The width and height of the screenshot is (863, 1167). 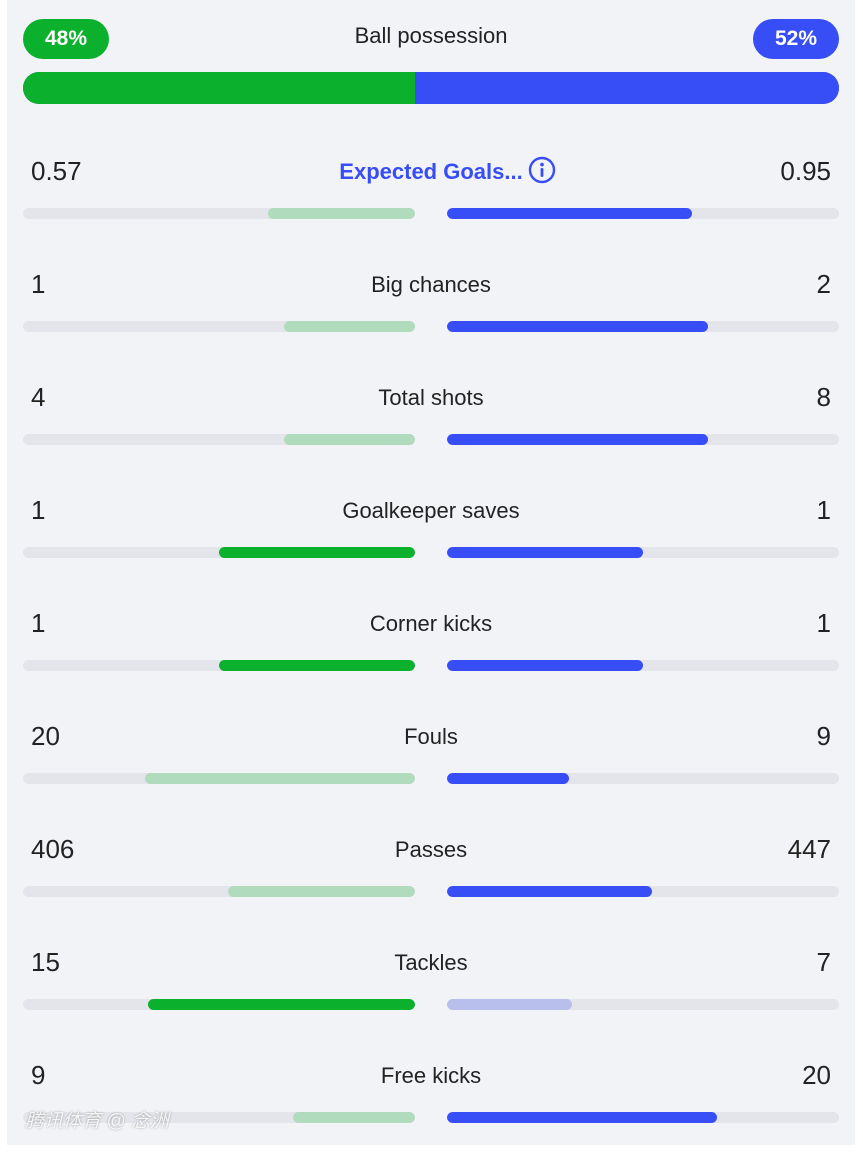 I want to click on stat-row: 406 Passes 447, so click(x=431, y=884).